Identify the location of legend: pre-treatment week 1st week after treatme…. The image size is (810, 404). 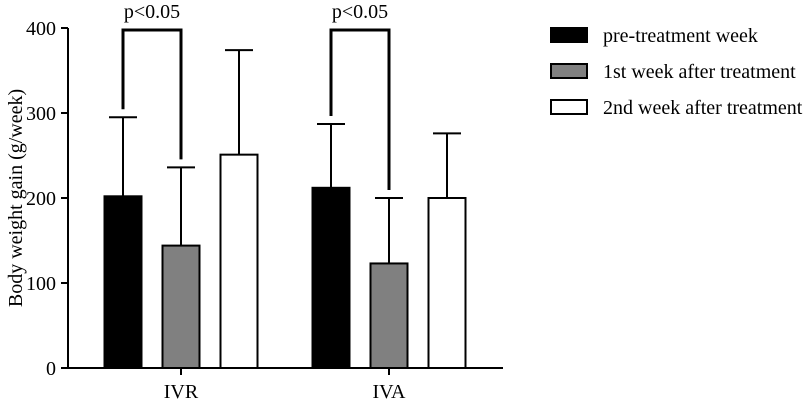
(676, 72).